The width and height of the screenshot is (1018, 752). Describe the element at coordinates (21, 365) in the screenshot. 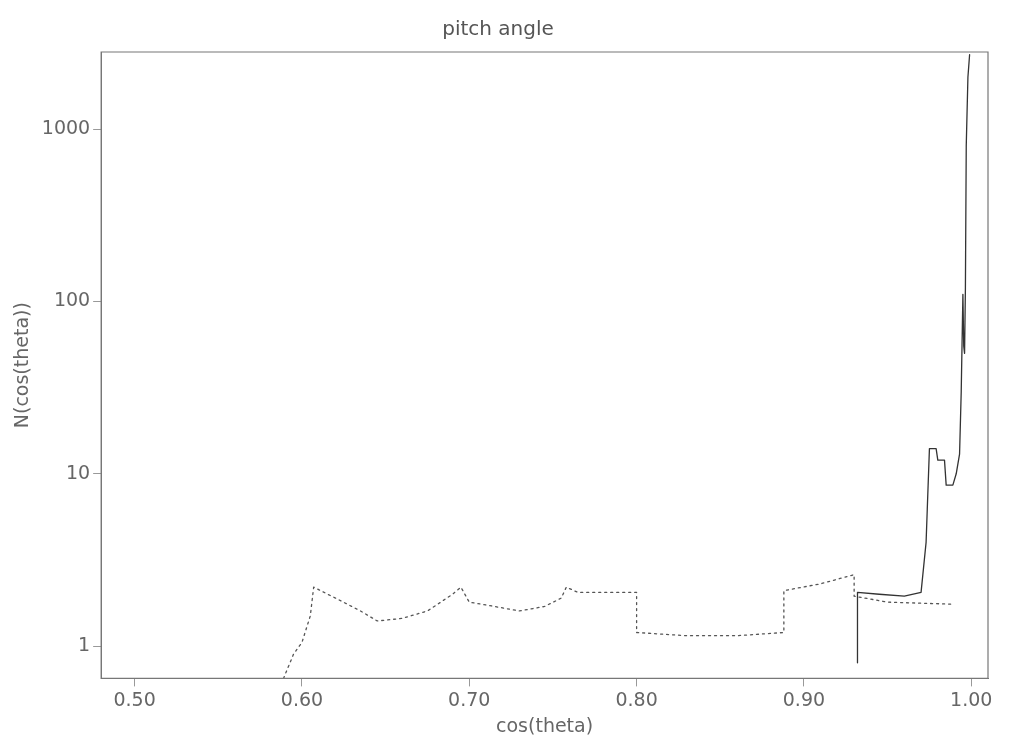

I see `y-axis-title: N(cos(theta))` at that location.